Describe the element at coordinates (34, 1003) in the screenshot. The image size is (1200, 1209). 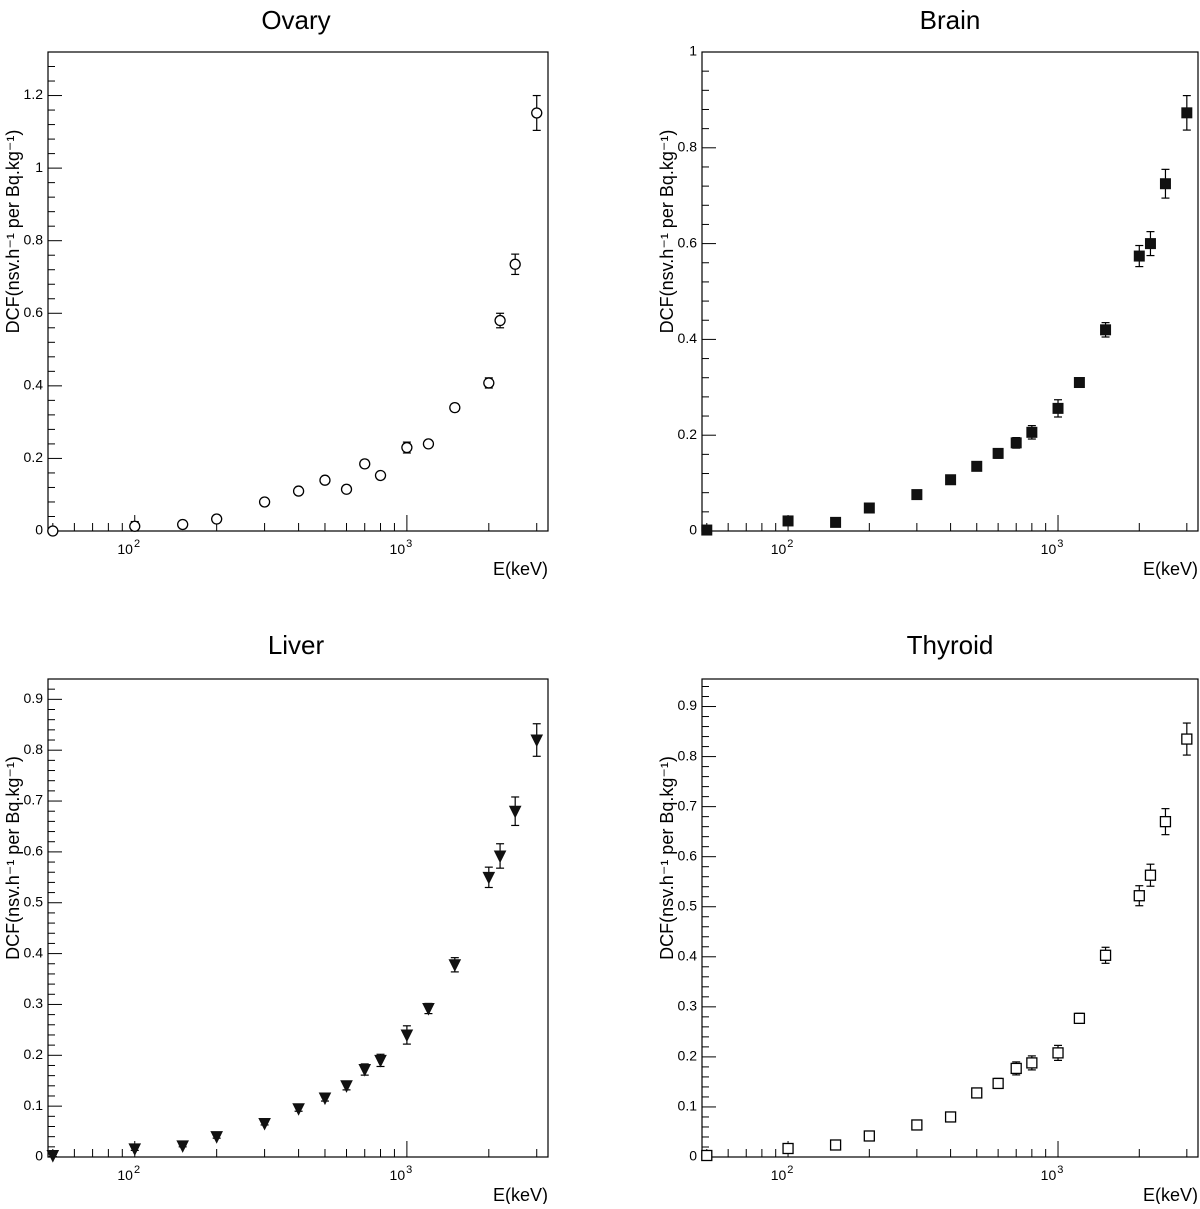
I see `y-tick-label: 0.3` at that location.